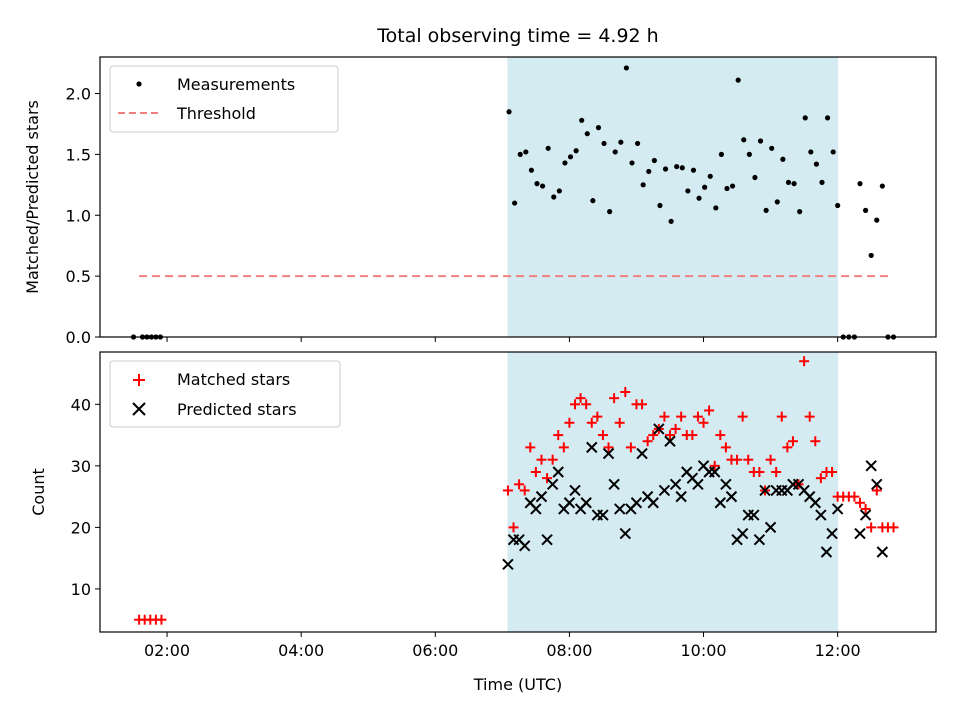 Image resolution: width=960 pixels, height=720 pixels. I want to click on y-tick-label: 40, so click(81, 404).